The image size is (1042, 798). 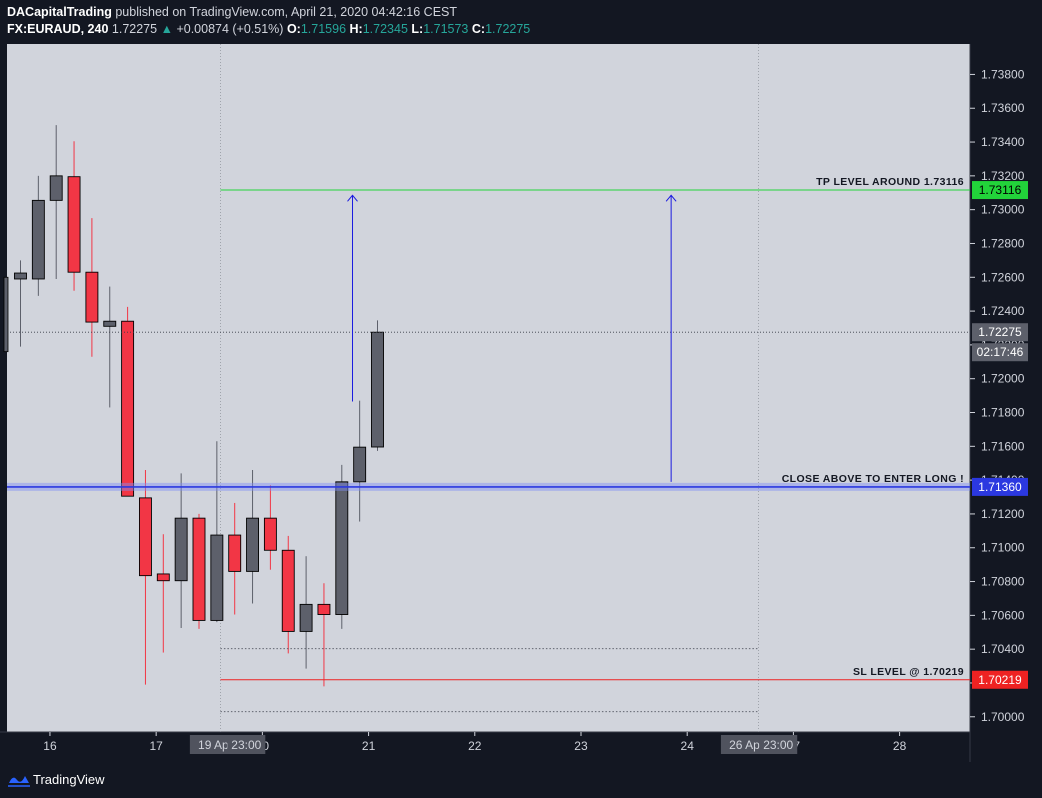 I want to click on entry-price-tag: 1.71360, so click(x=1000, y=487).